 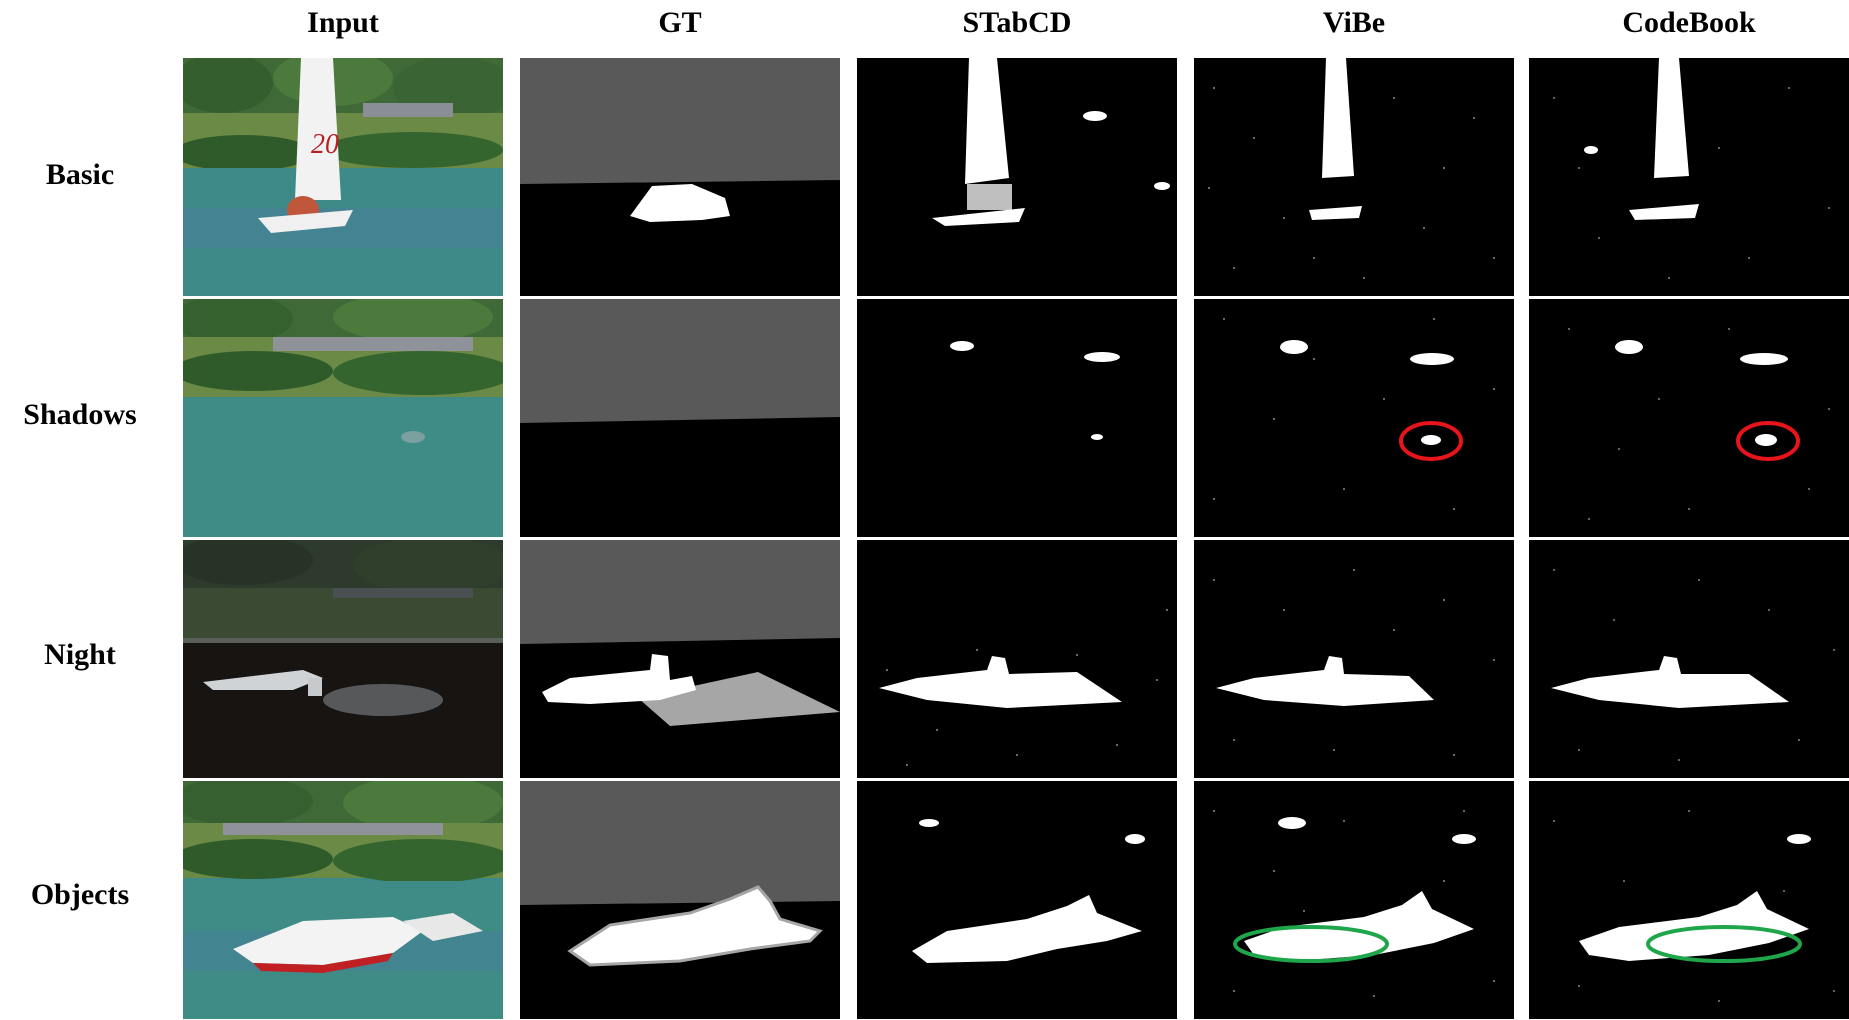 I want to click on codebook-result-basic, so click(x=1689, y=177).